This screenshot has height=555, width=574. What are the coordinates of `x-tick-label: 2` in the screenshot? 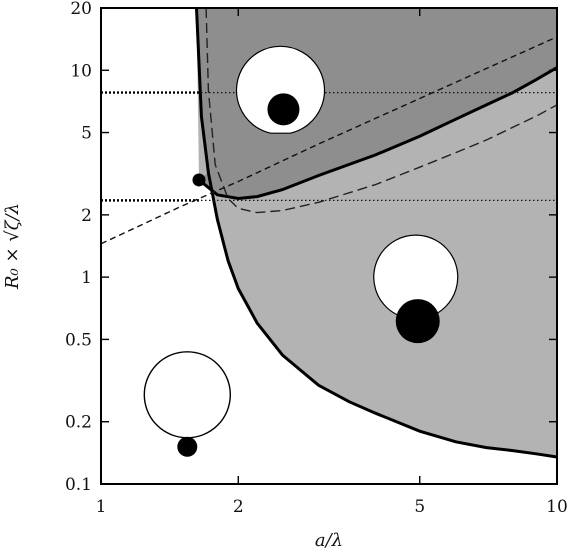 It's located at (238, 507).